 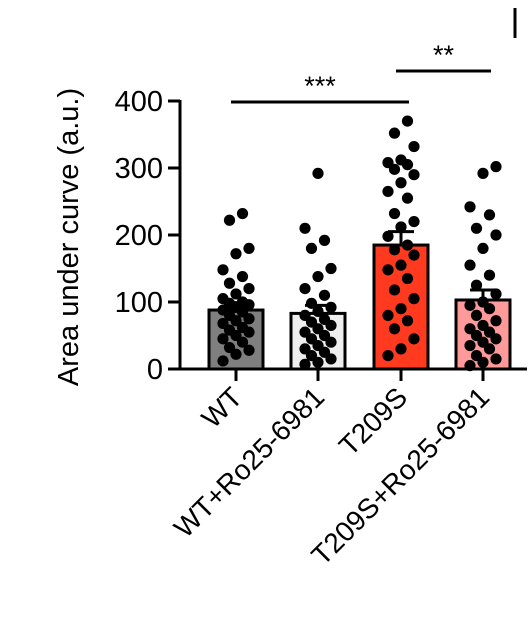 I want to click on y-tick-label: 200, so click(x=139, y=236).